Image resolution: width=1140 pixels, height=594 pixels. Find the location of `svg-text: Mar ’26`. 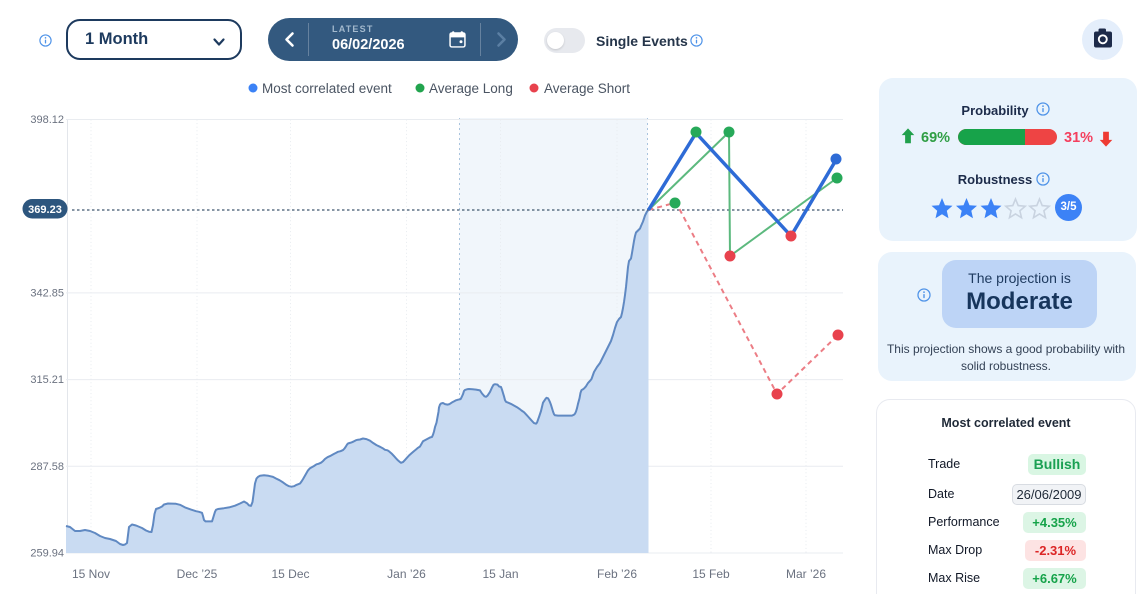

svg-text: Mar ’26 is located at coordinates (806, 574).